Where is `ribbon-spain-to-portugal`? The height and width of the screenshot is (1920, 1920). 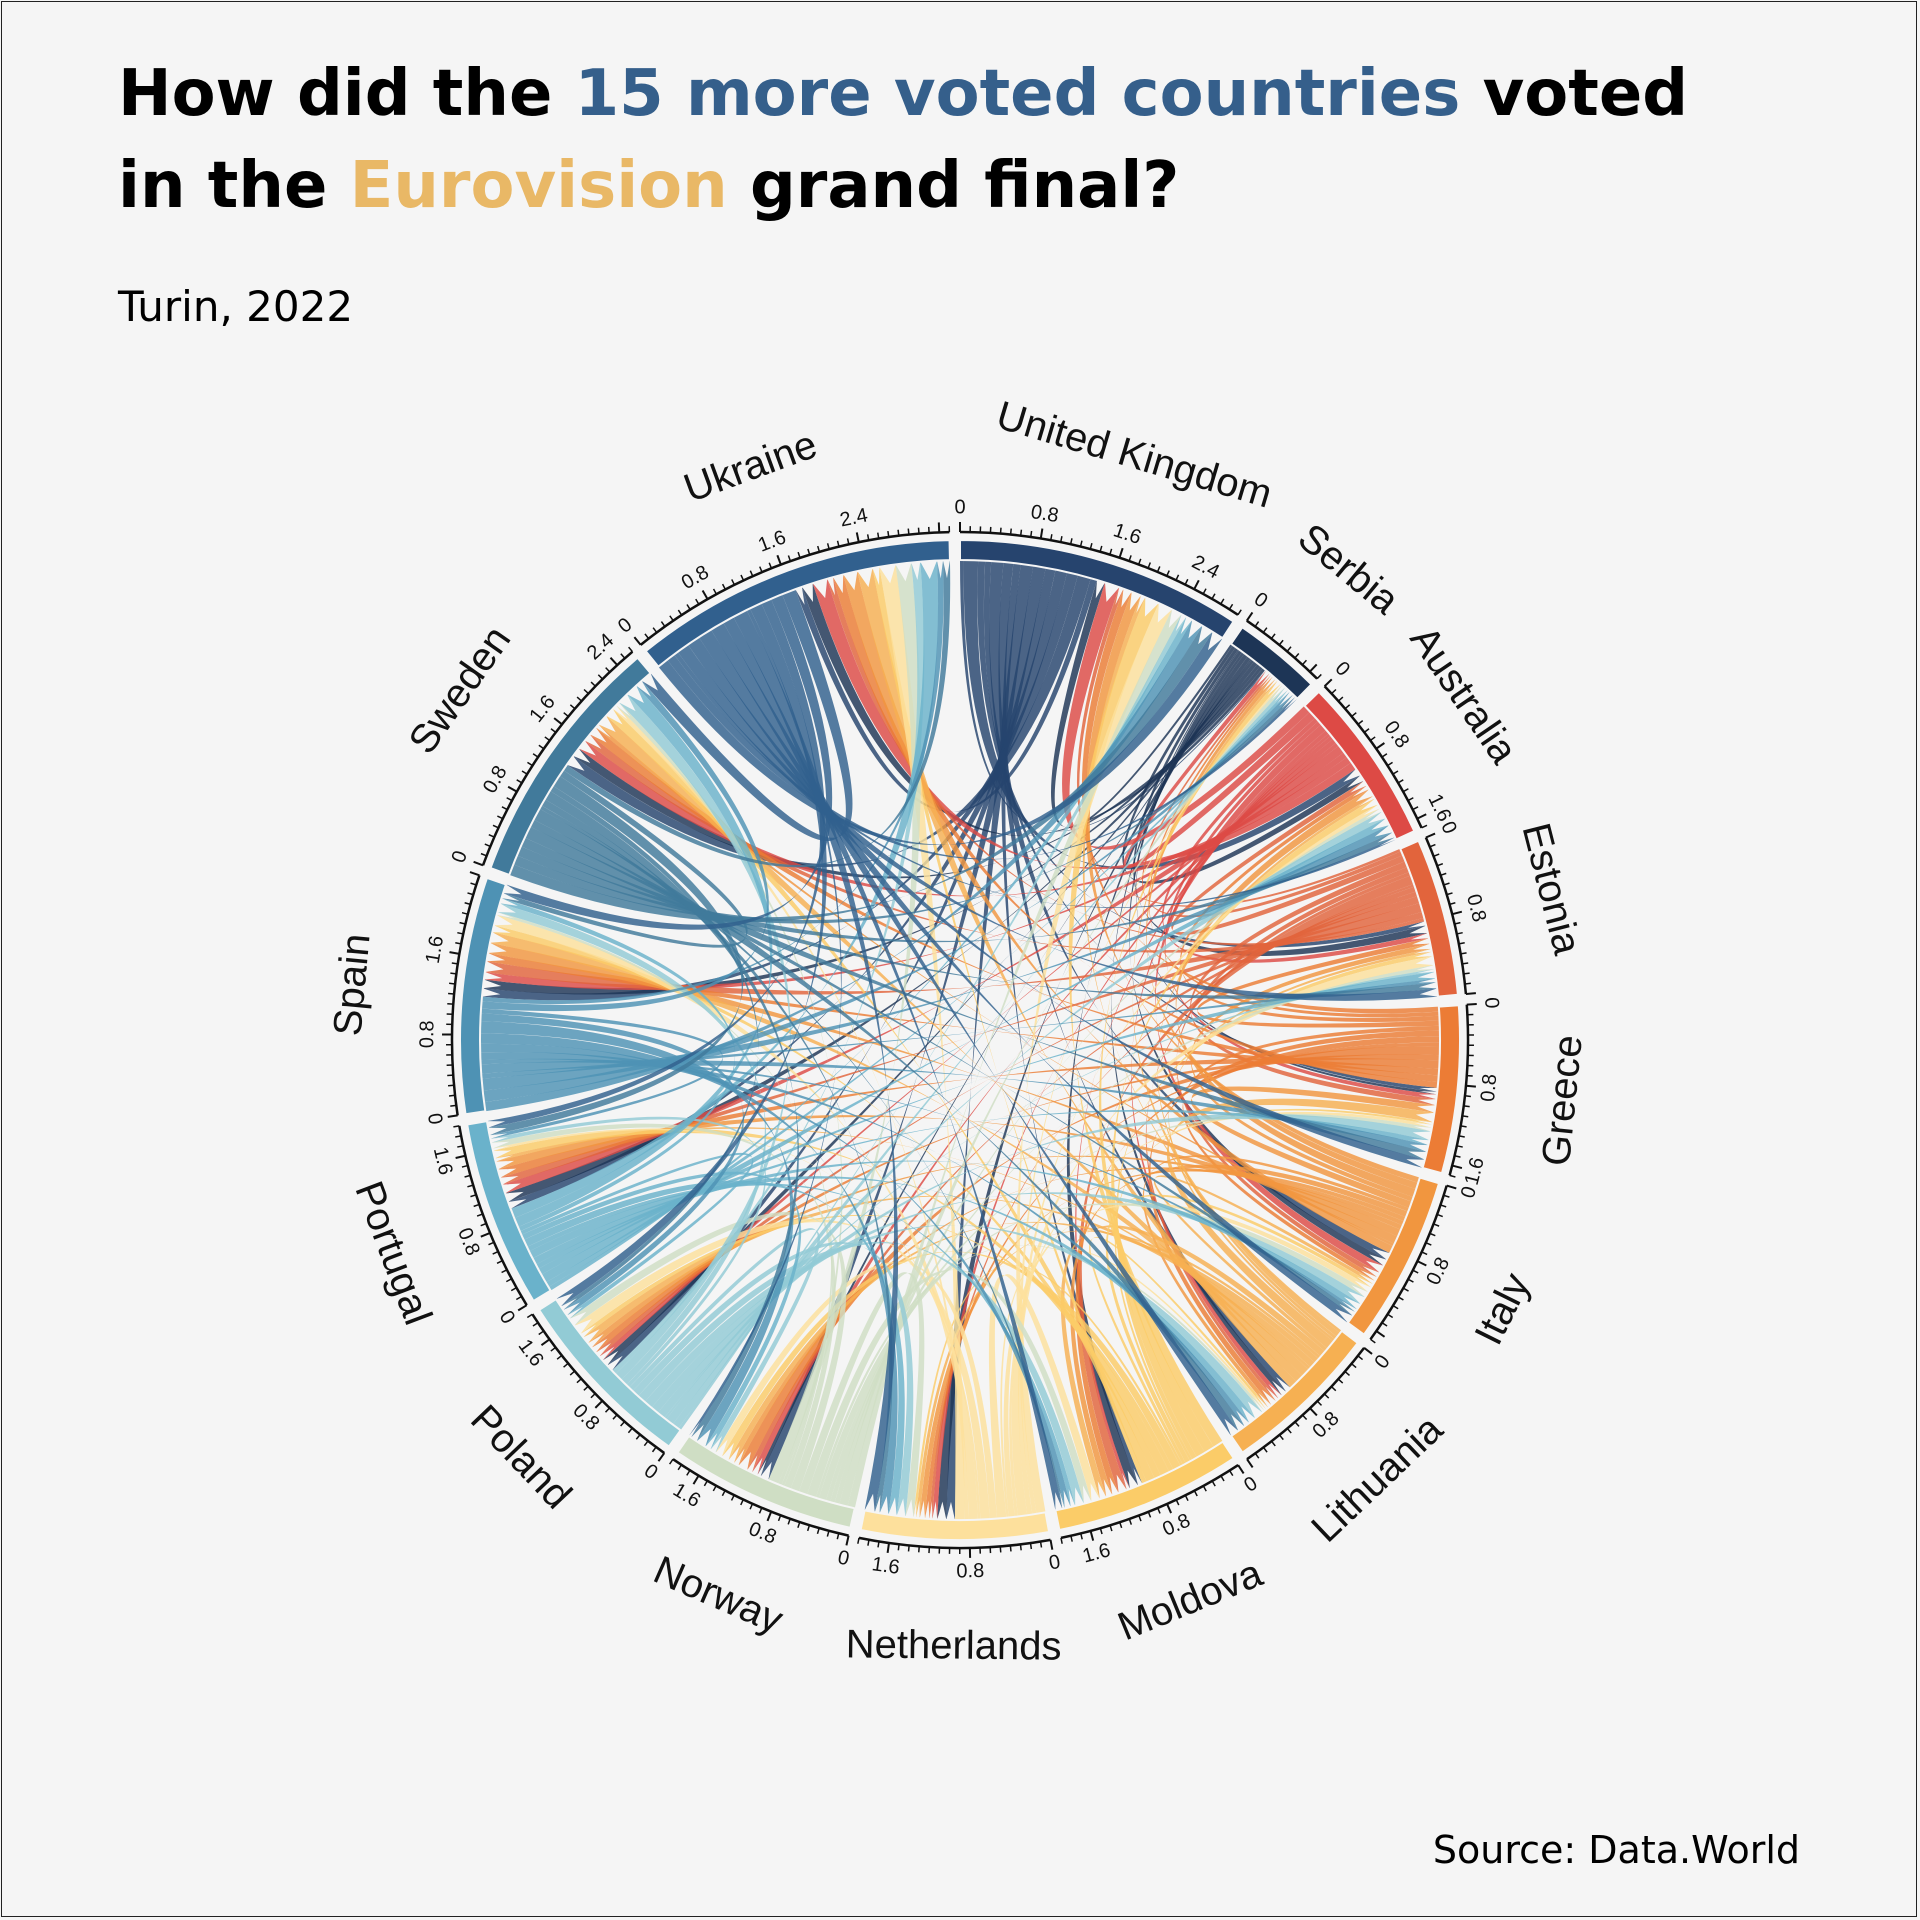 ribbon-spain-to-portugal is located at coordinates (601, 1073).